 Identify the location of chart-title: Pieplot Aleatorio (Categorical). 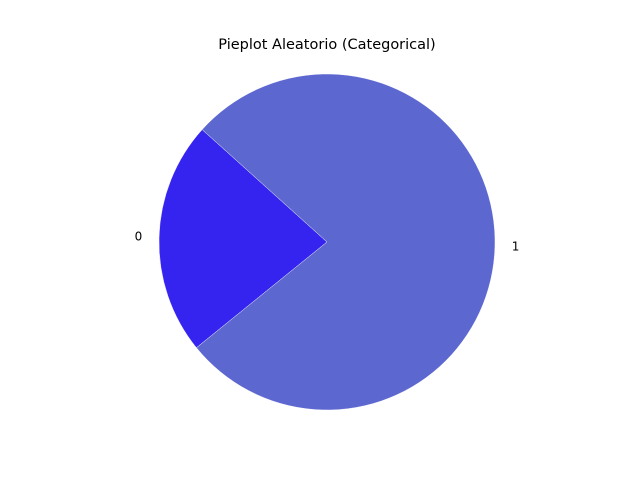
(326, 45).